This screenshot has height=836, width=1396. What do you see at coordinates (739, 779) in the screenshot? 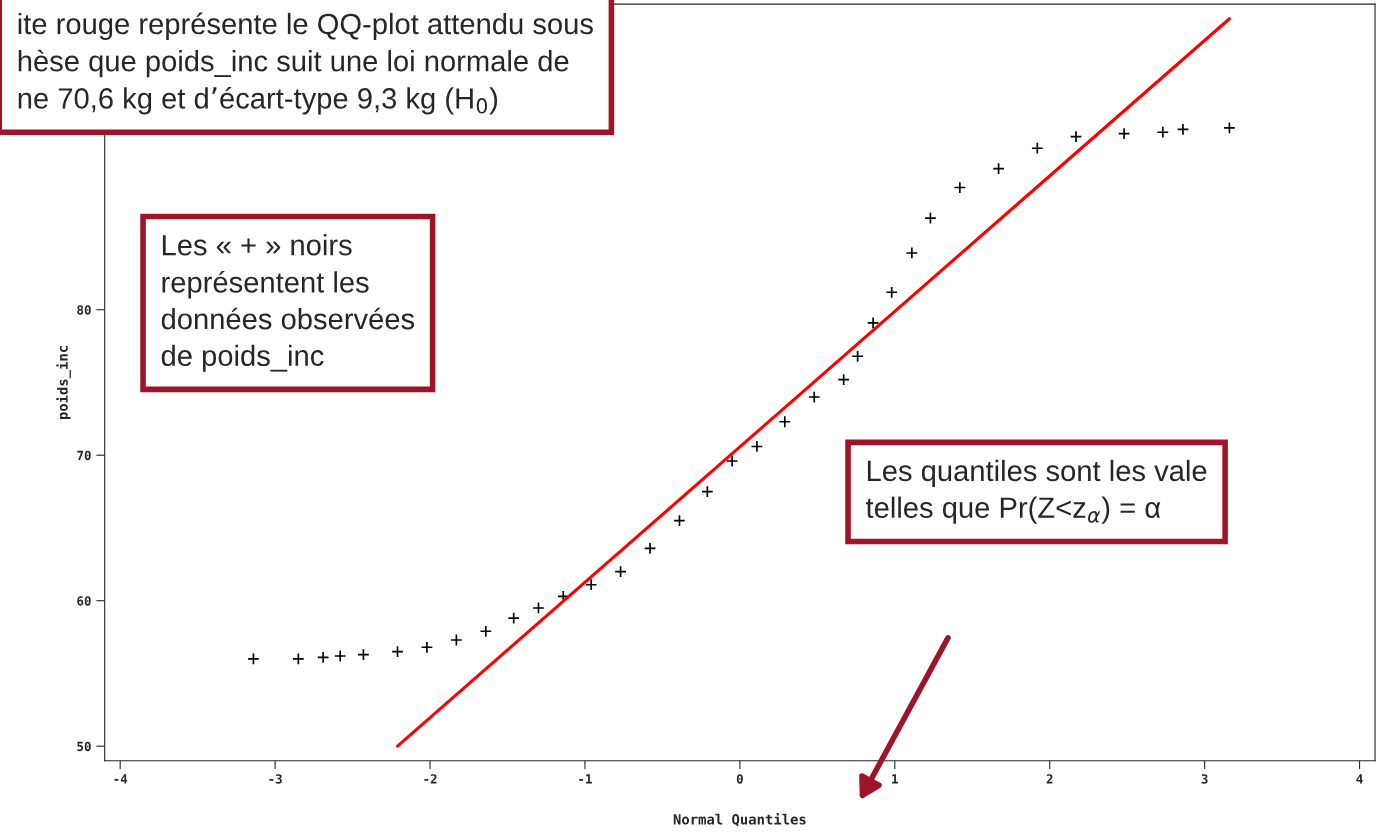
I see `x-tick-label: 0` at bounding box center [739, 779].